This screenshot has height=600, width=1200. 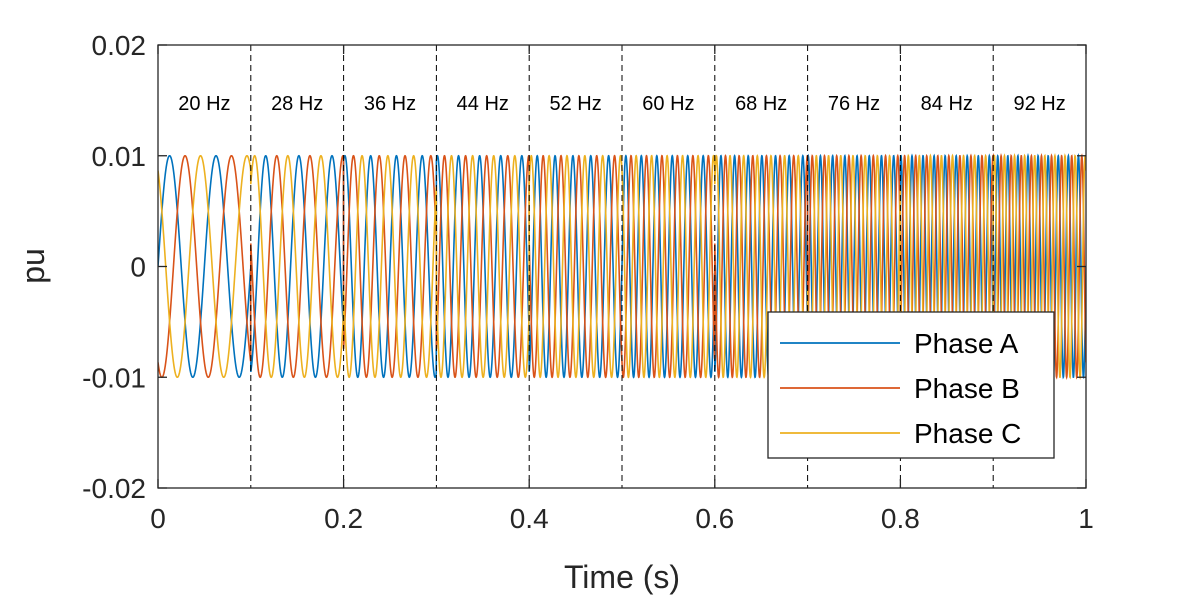 I want to click on x-tick-label: 0.8, so click(x=900, y=518).